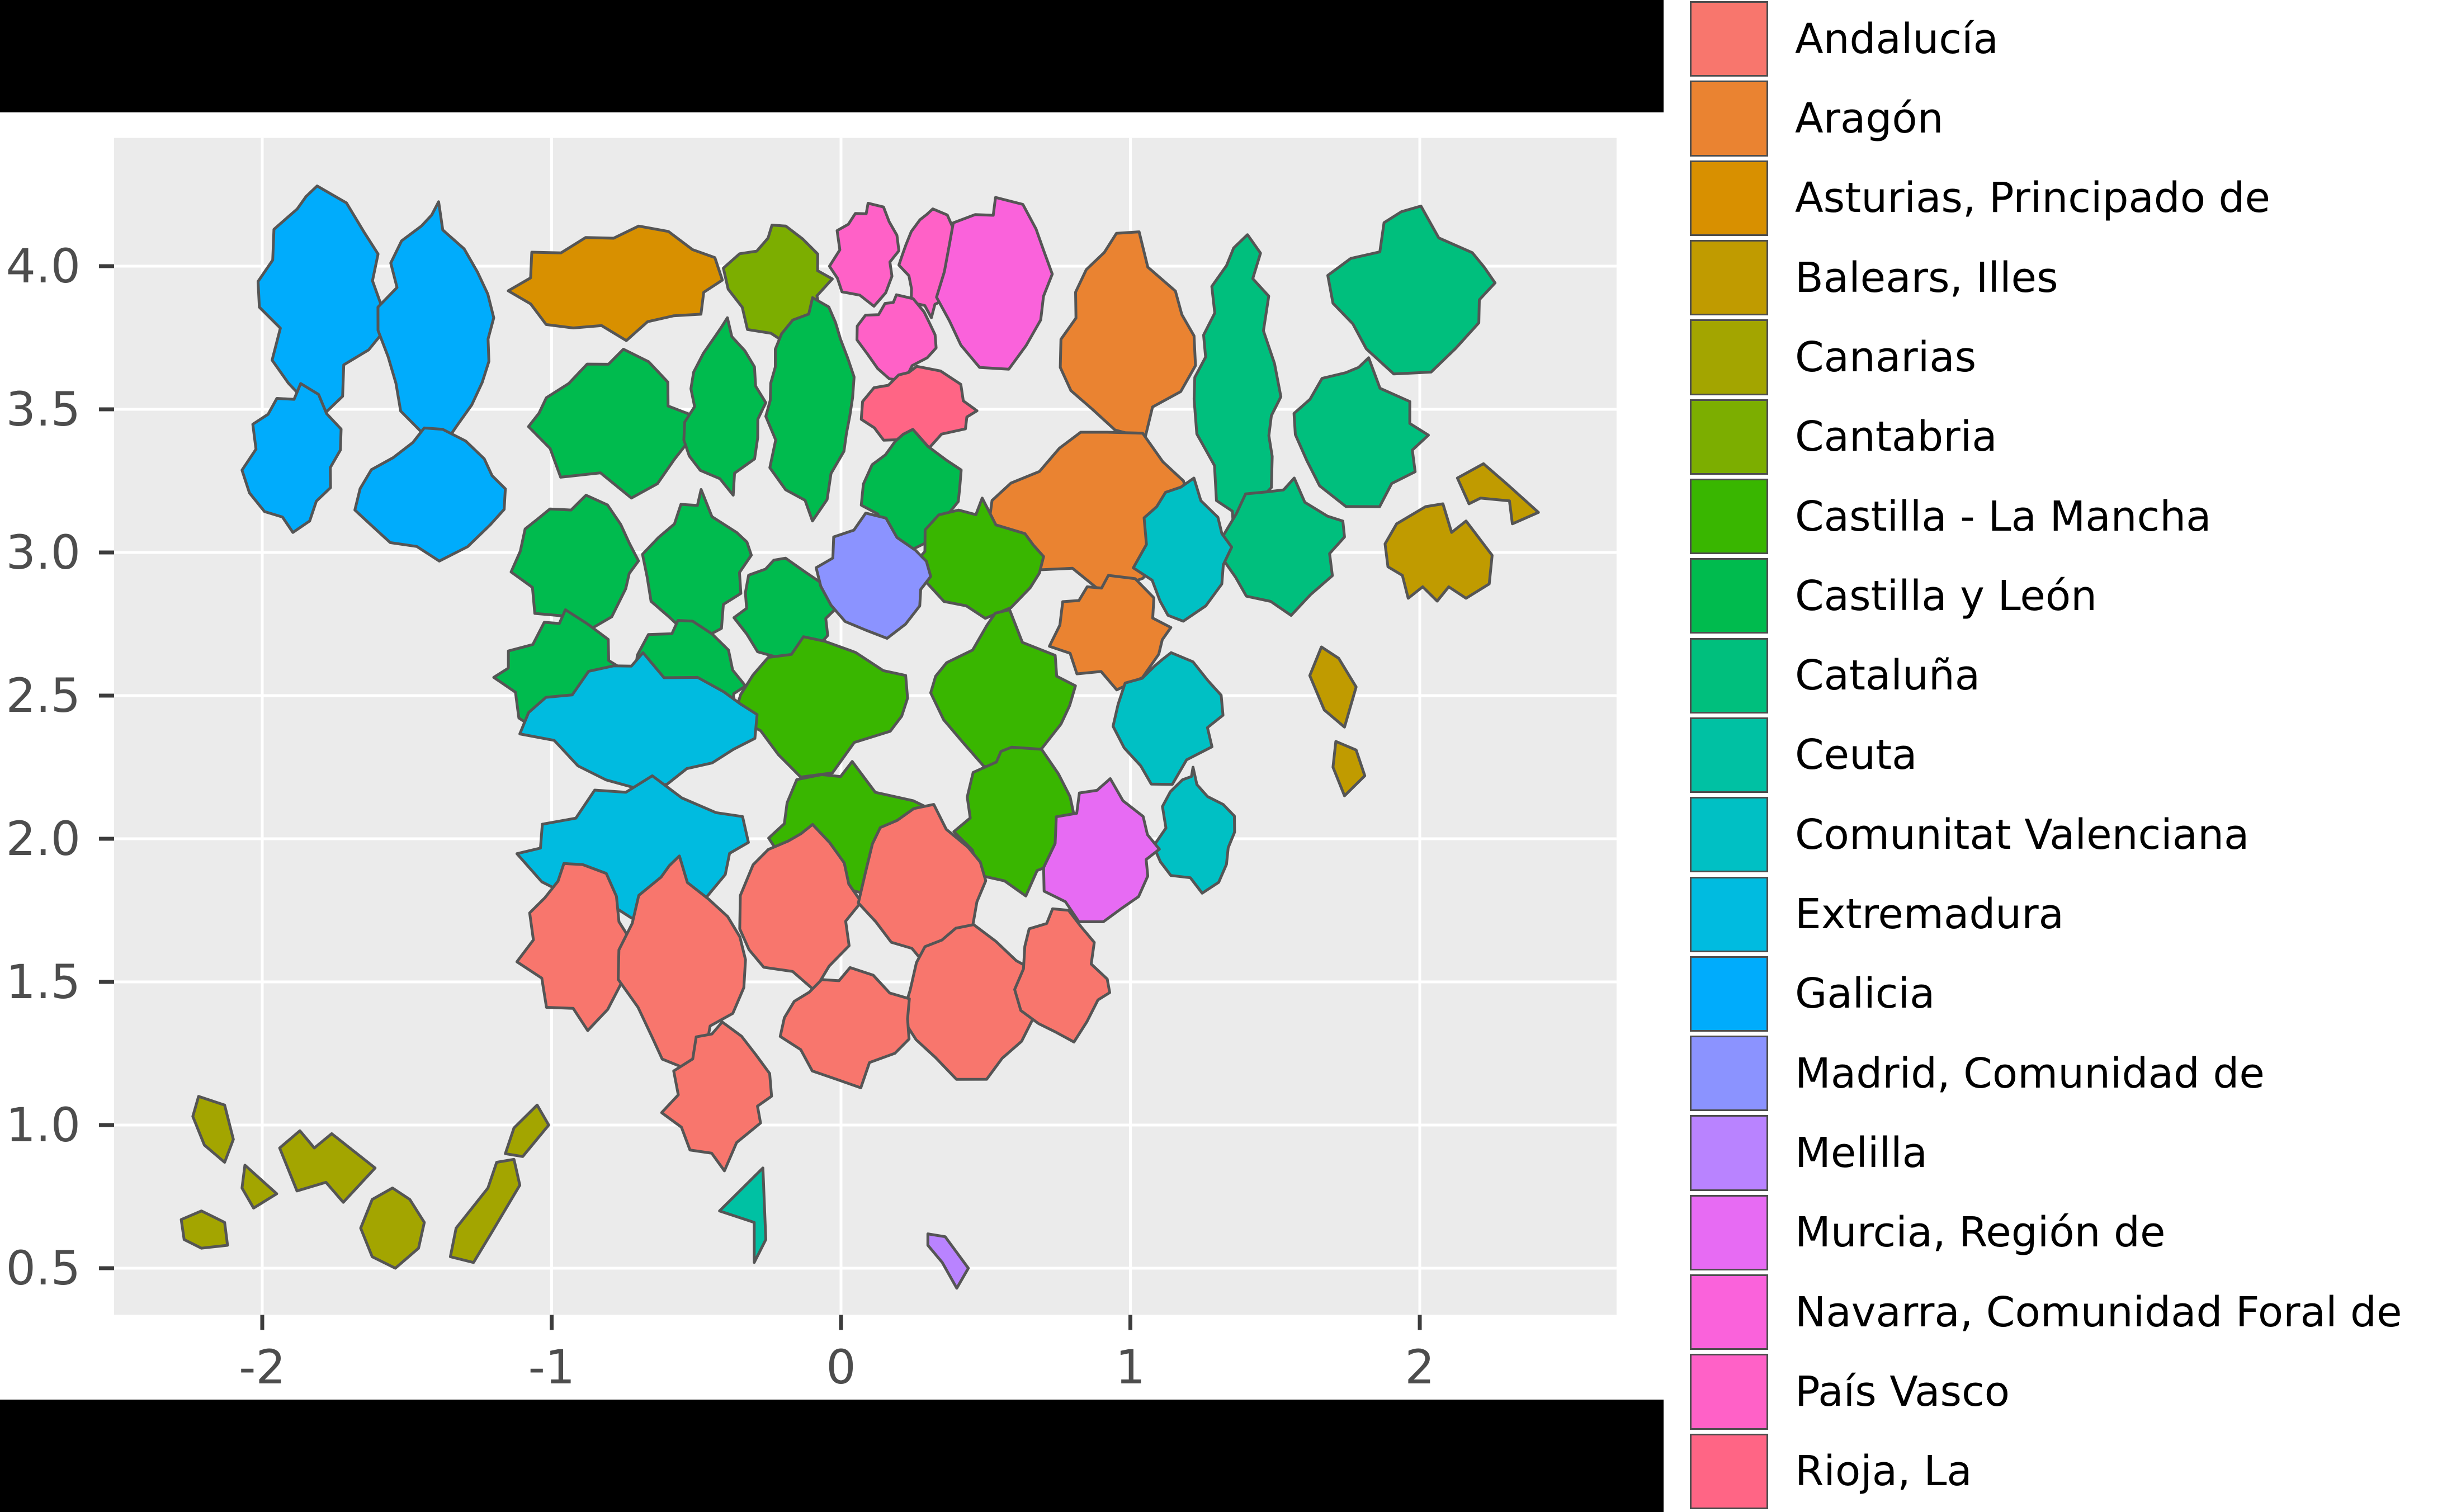  I want to click on province-almeria, so click(1062, 975).